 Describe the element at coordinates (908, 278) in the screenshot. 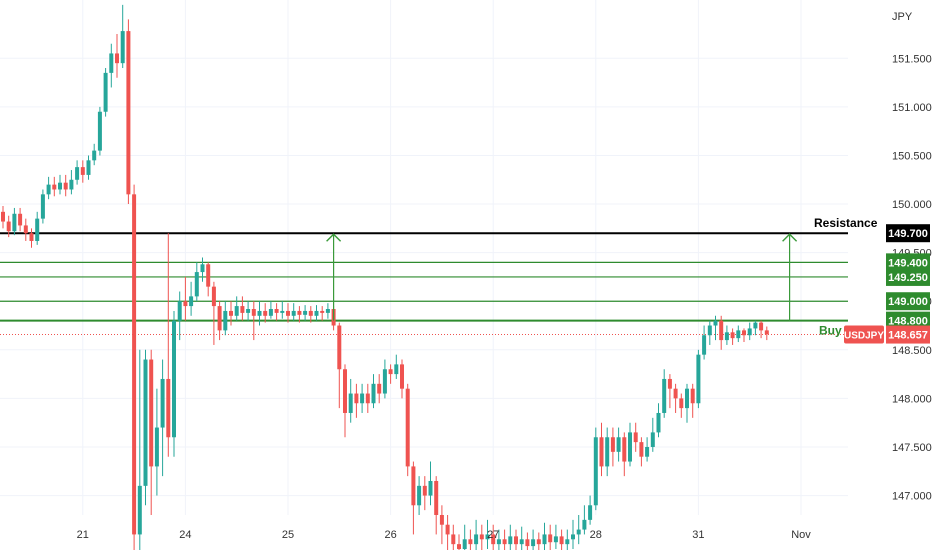

I see `price-tag-text: 149.250` at that location.